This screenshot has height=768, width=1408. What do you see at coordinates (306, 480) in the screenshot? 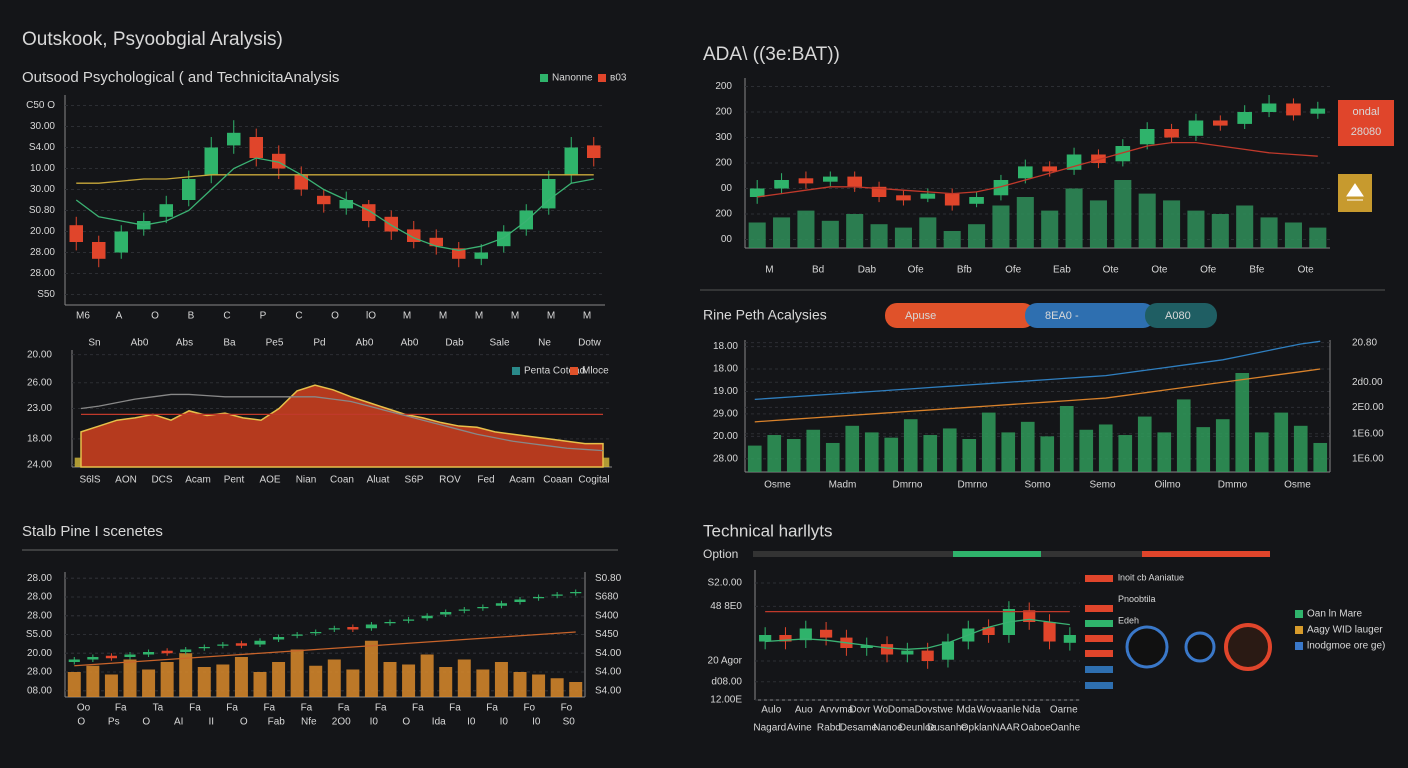
I see `x-tick-label: Nian` at bounding box center [306, 480].